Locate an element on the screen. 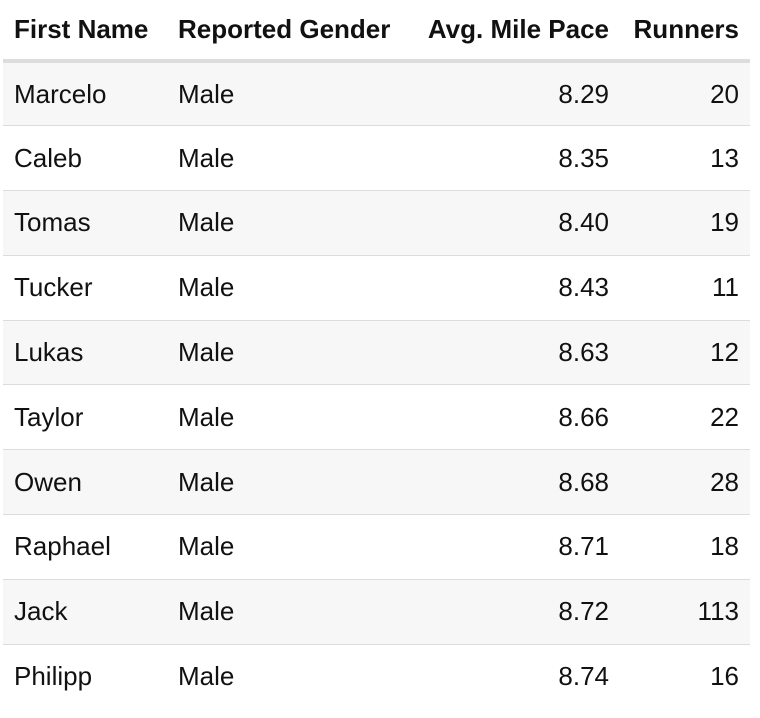 This screenshot has width=760, height=718. table-row: Lukas Male 8.63 12 is located at coordinates (376, 353).